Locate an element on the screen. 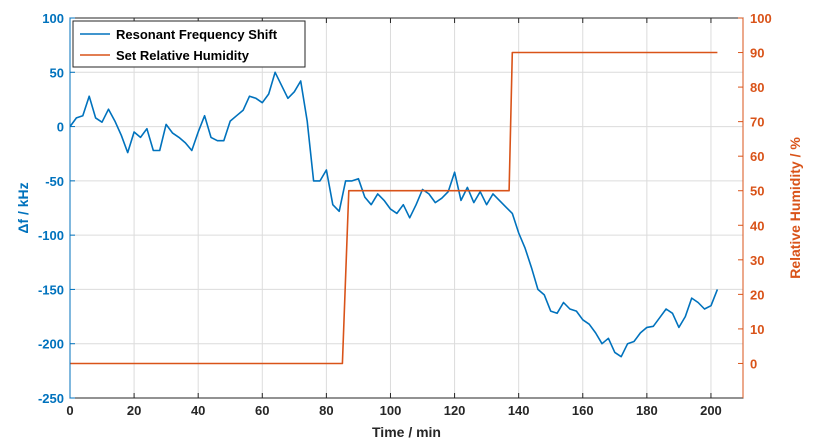  x-tick-label: 60 is located at coordinates (262, 410).